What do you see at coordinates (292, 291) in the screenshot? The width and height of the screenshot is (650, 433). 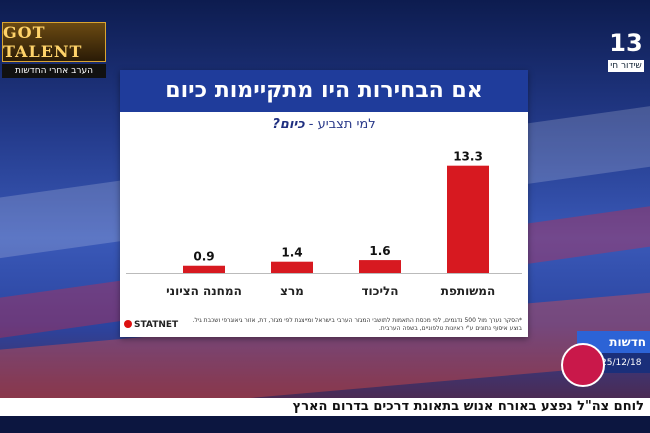 I see `category-label: מרצ` at bounding box center [292, 291].